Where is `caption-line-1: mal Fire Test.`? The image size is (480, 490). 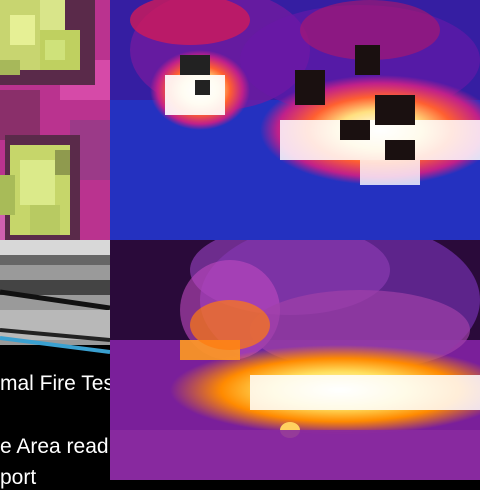
caption-line-1: mal Fire Test. is located at coordinates (63, 383).